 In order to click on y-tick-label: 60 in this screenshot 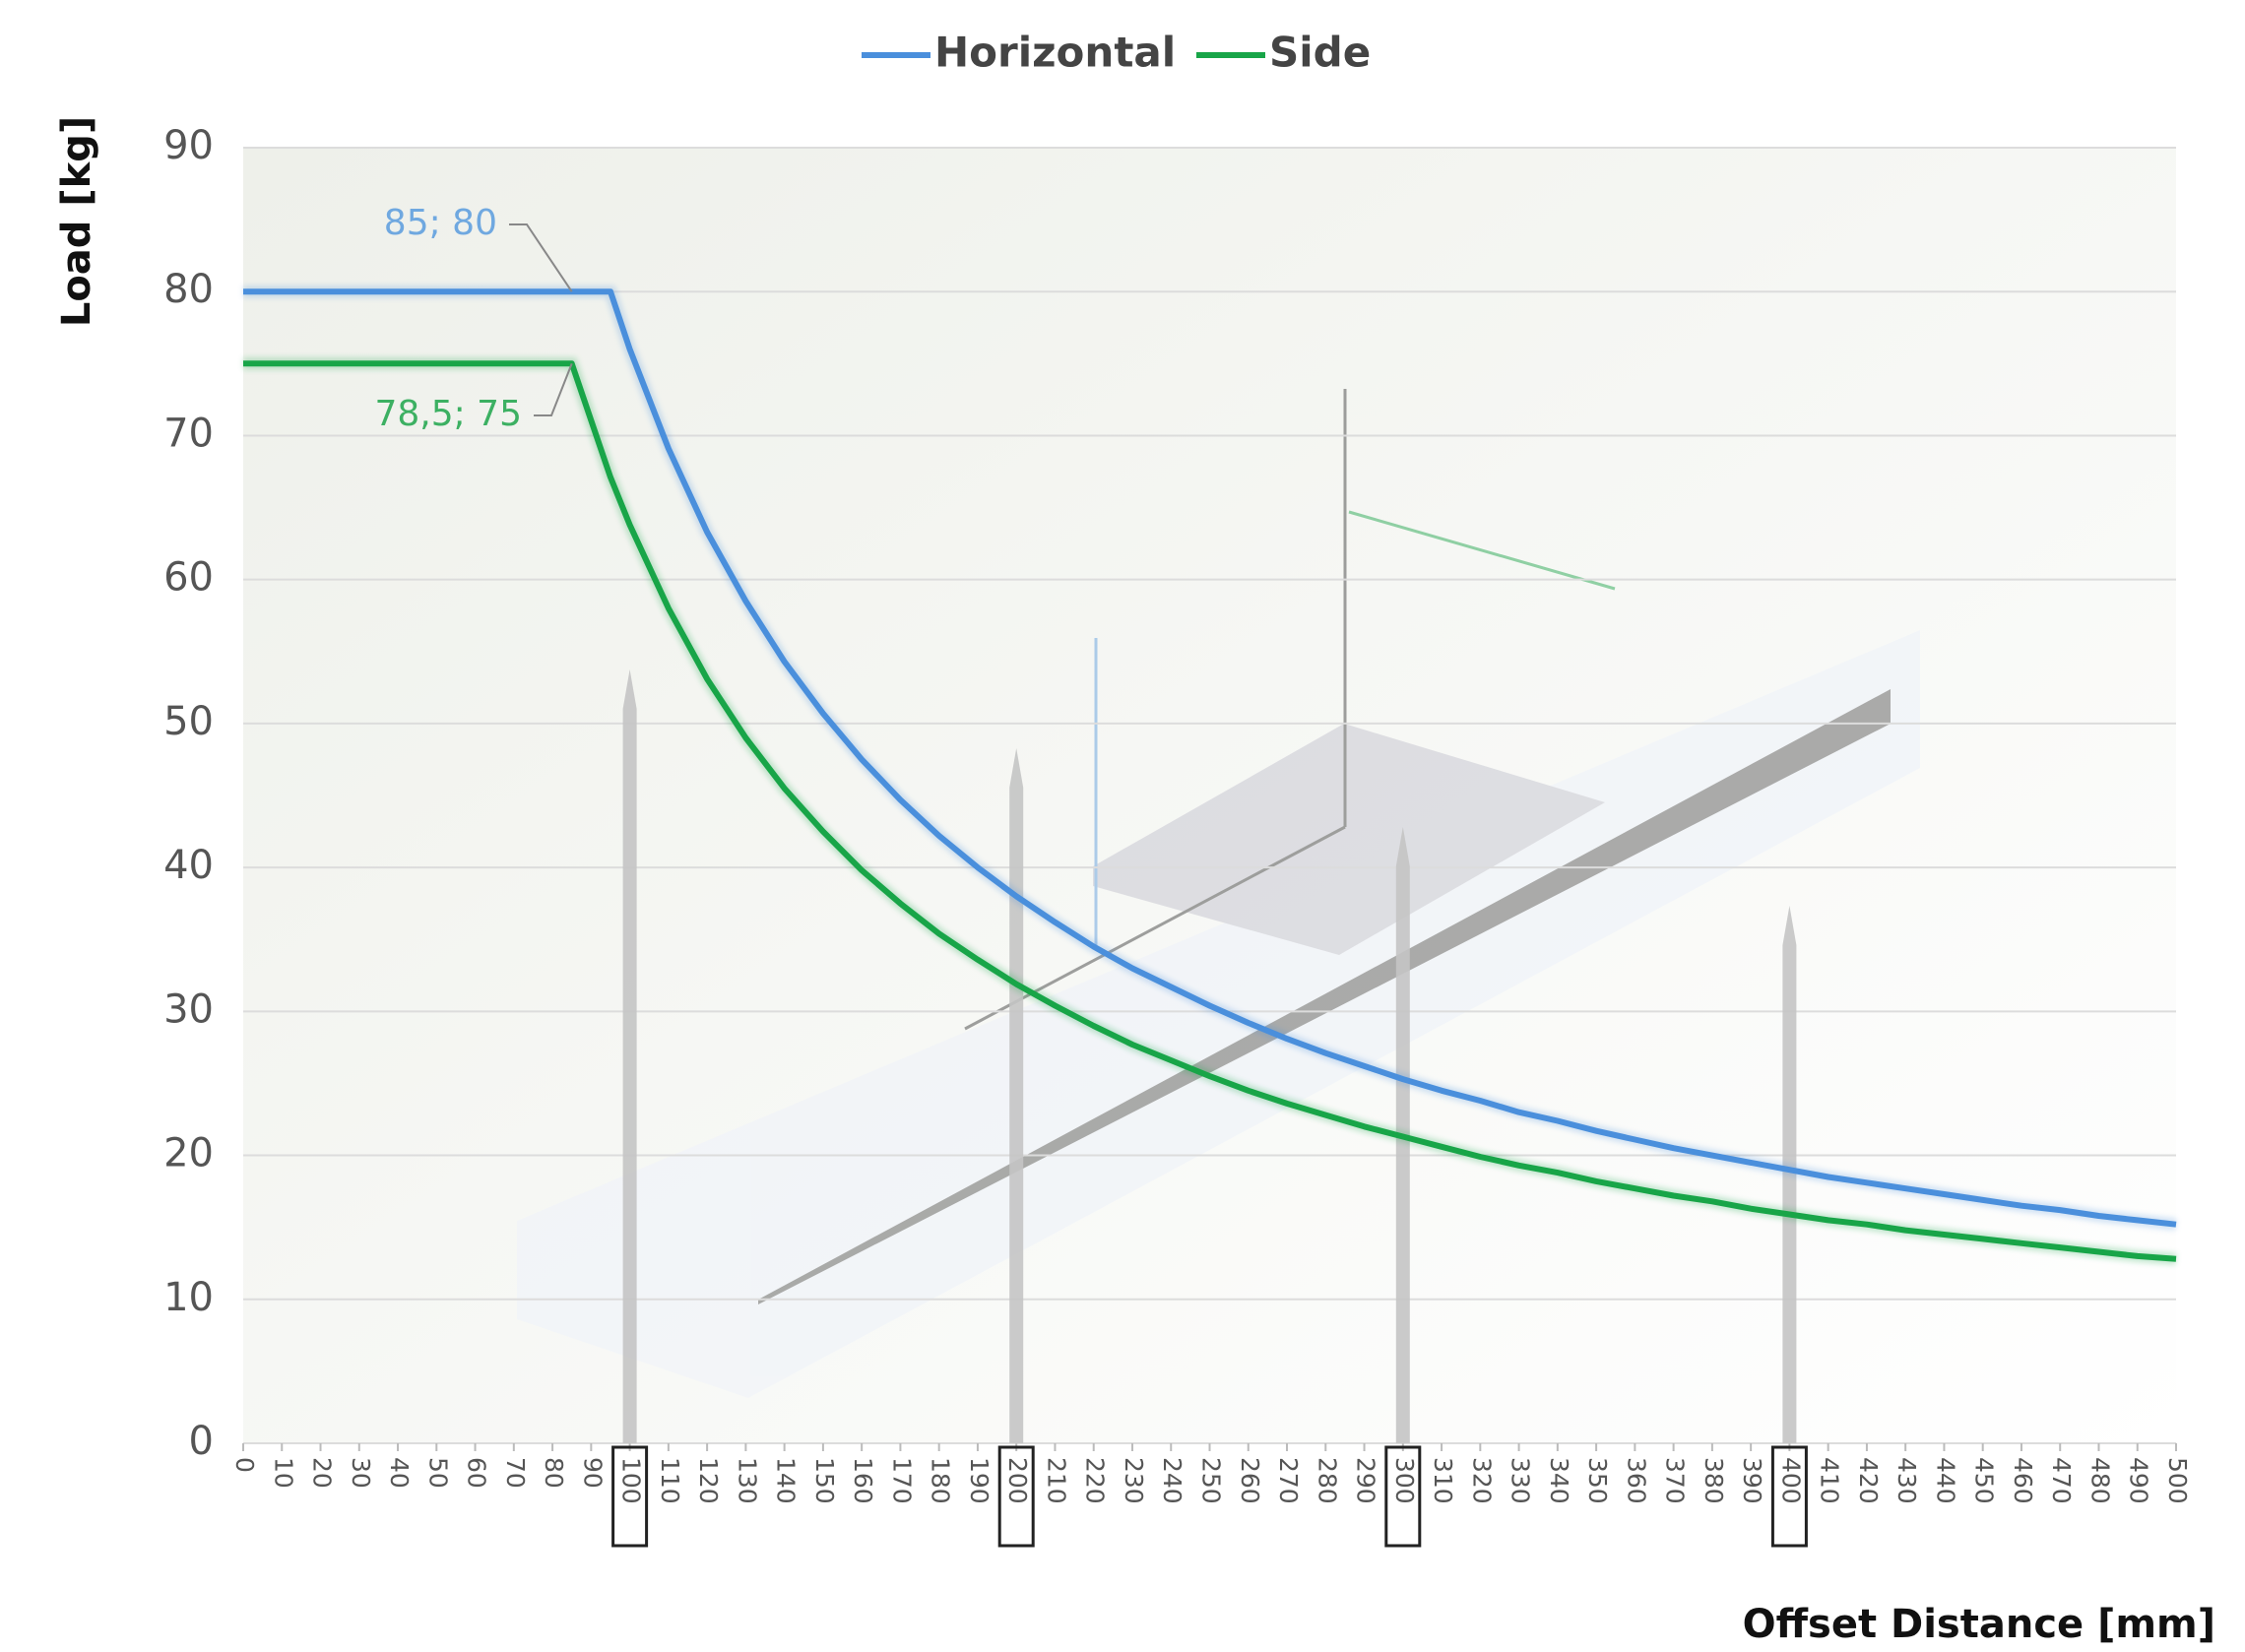, I will do `click(188, 578)`.